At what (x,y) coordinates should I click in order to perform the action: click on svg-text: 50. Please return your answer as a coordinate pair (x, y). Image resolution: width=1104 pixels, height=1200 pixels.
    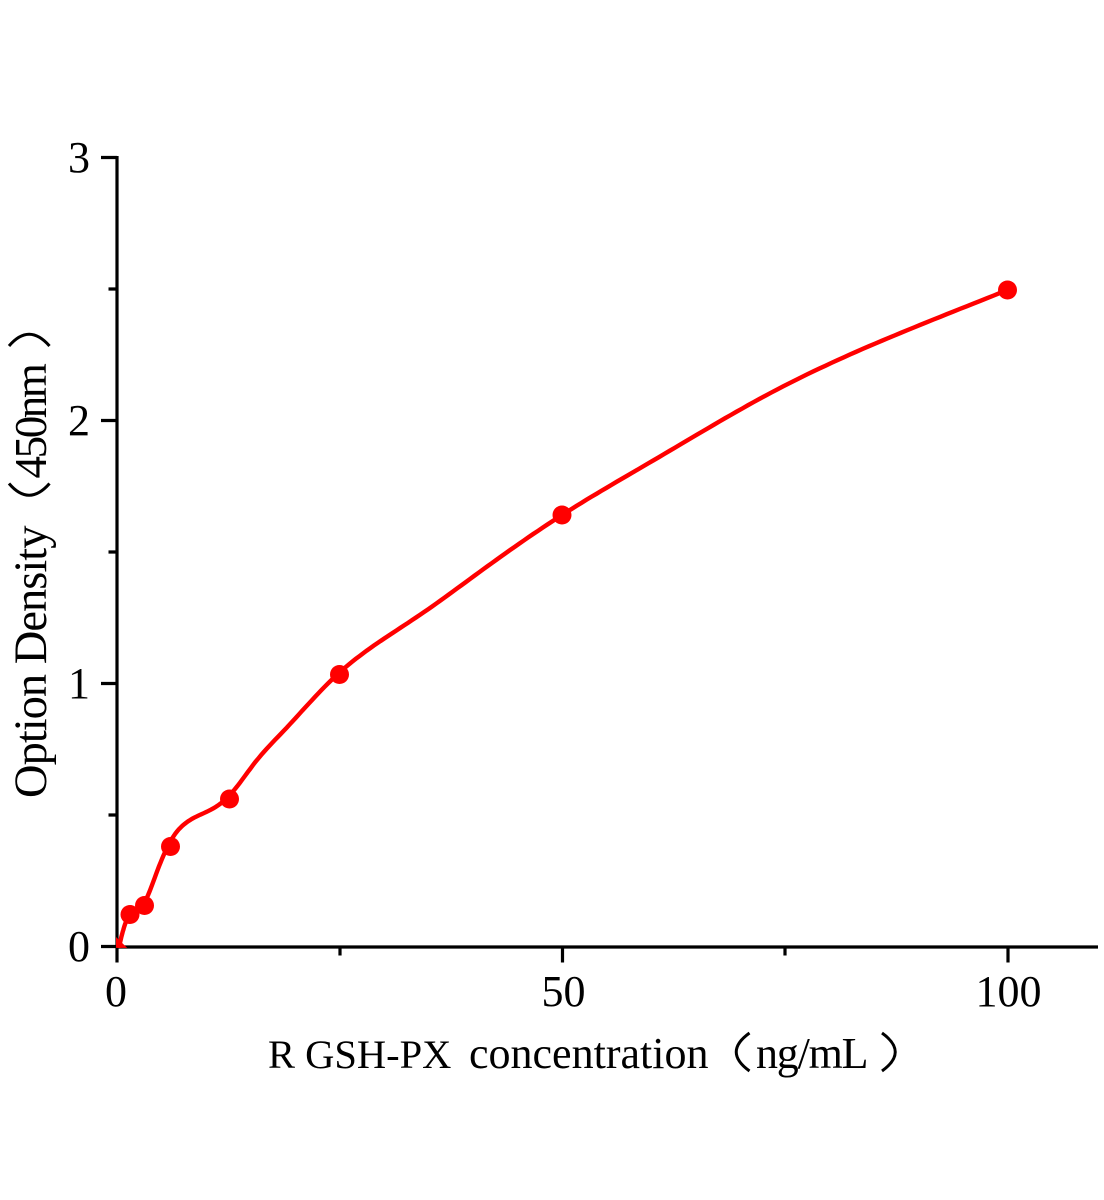
    Looking at the image, I should click on (564, 991).